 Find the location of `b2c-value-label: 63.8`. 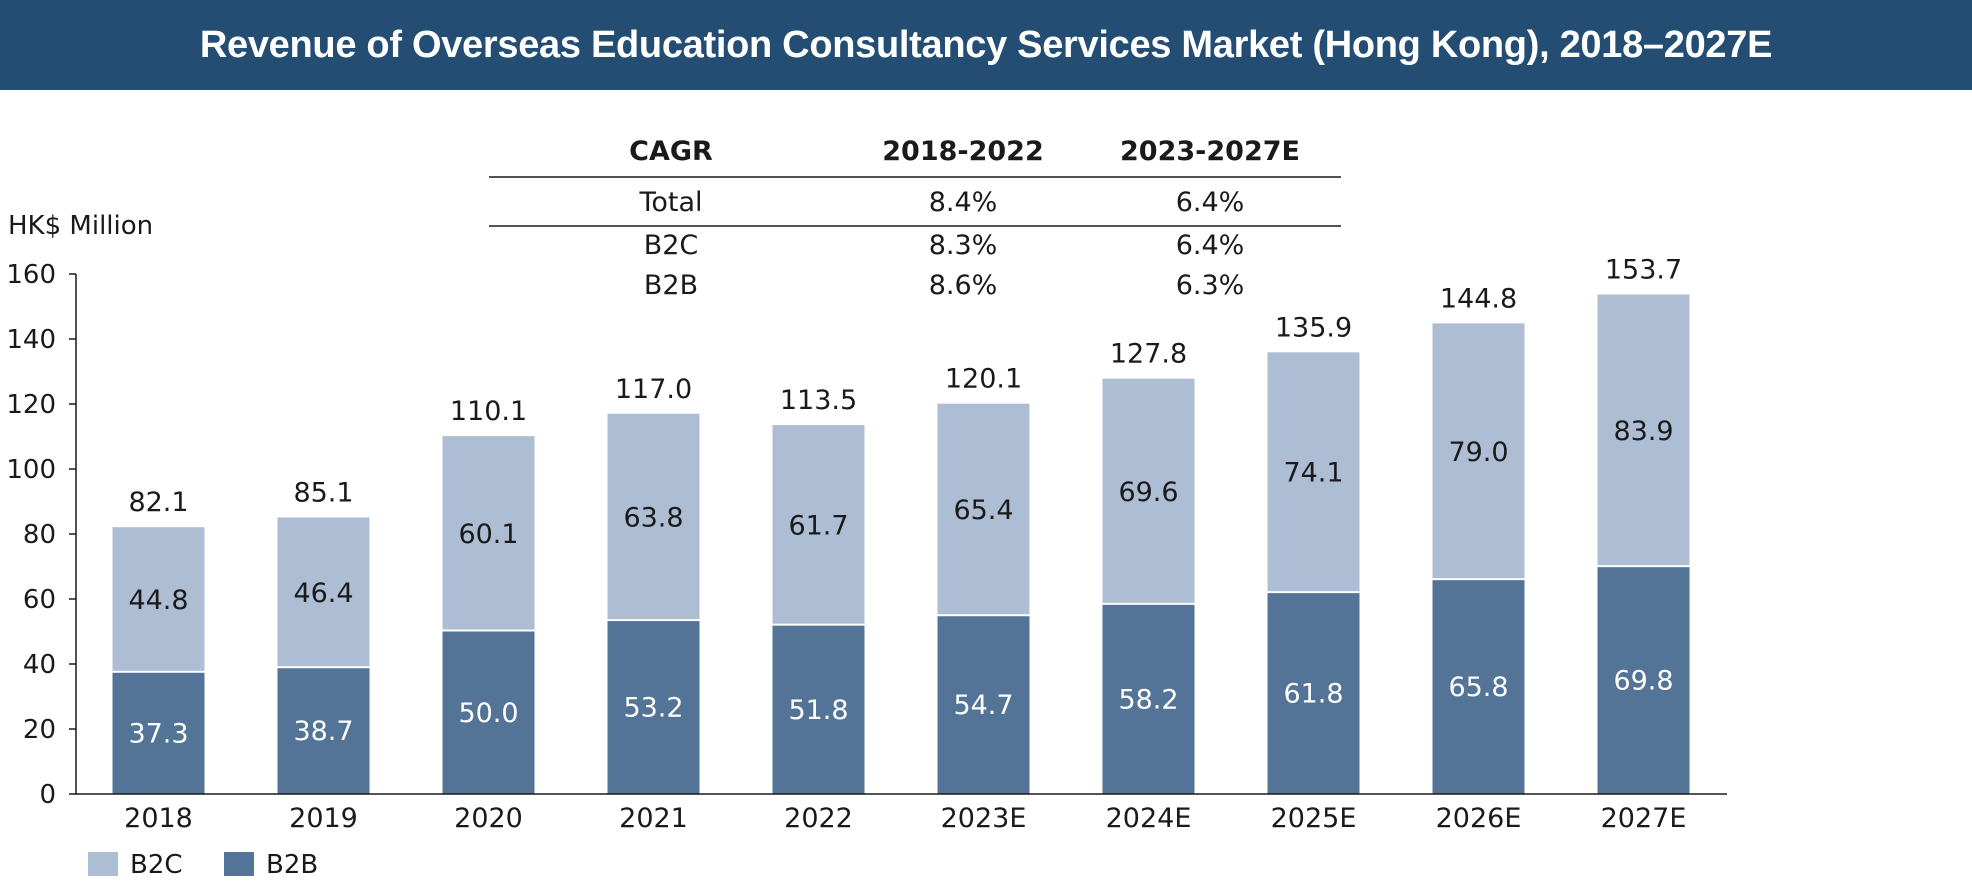

b2c-value-label: 63.8 is located at coordinates (653, 517).